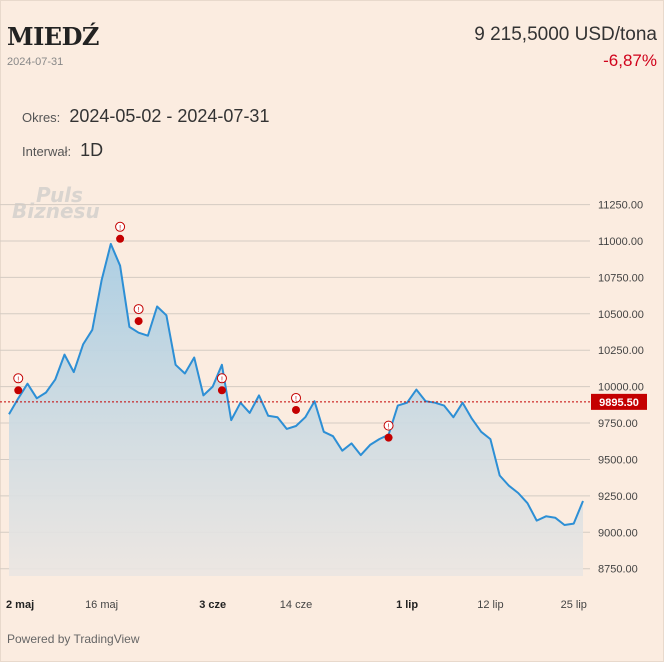 This screenshot has width=664, height=662. Describe the element at coordinates (56, 211) in the screenshot. I see `watermark-line2: Biznesu` at that location.